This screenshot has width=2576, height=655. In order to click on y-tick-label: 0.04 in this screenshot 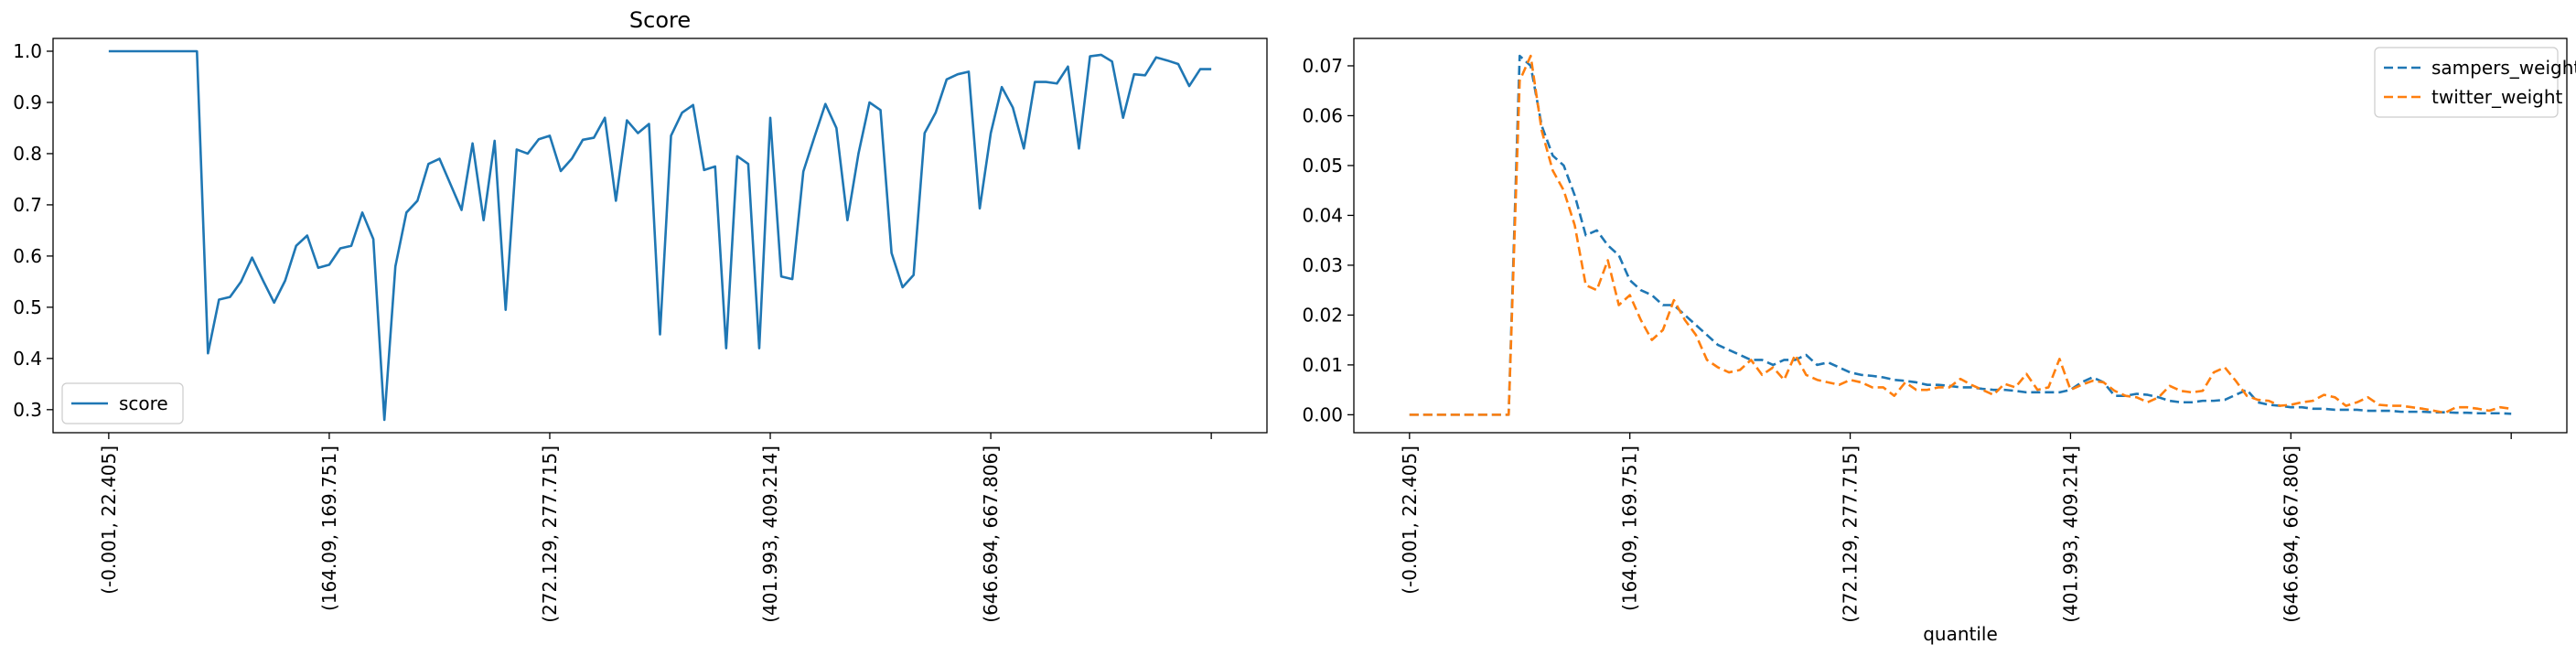, I will do `click(1322, 215)`.